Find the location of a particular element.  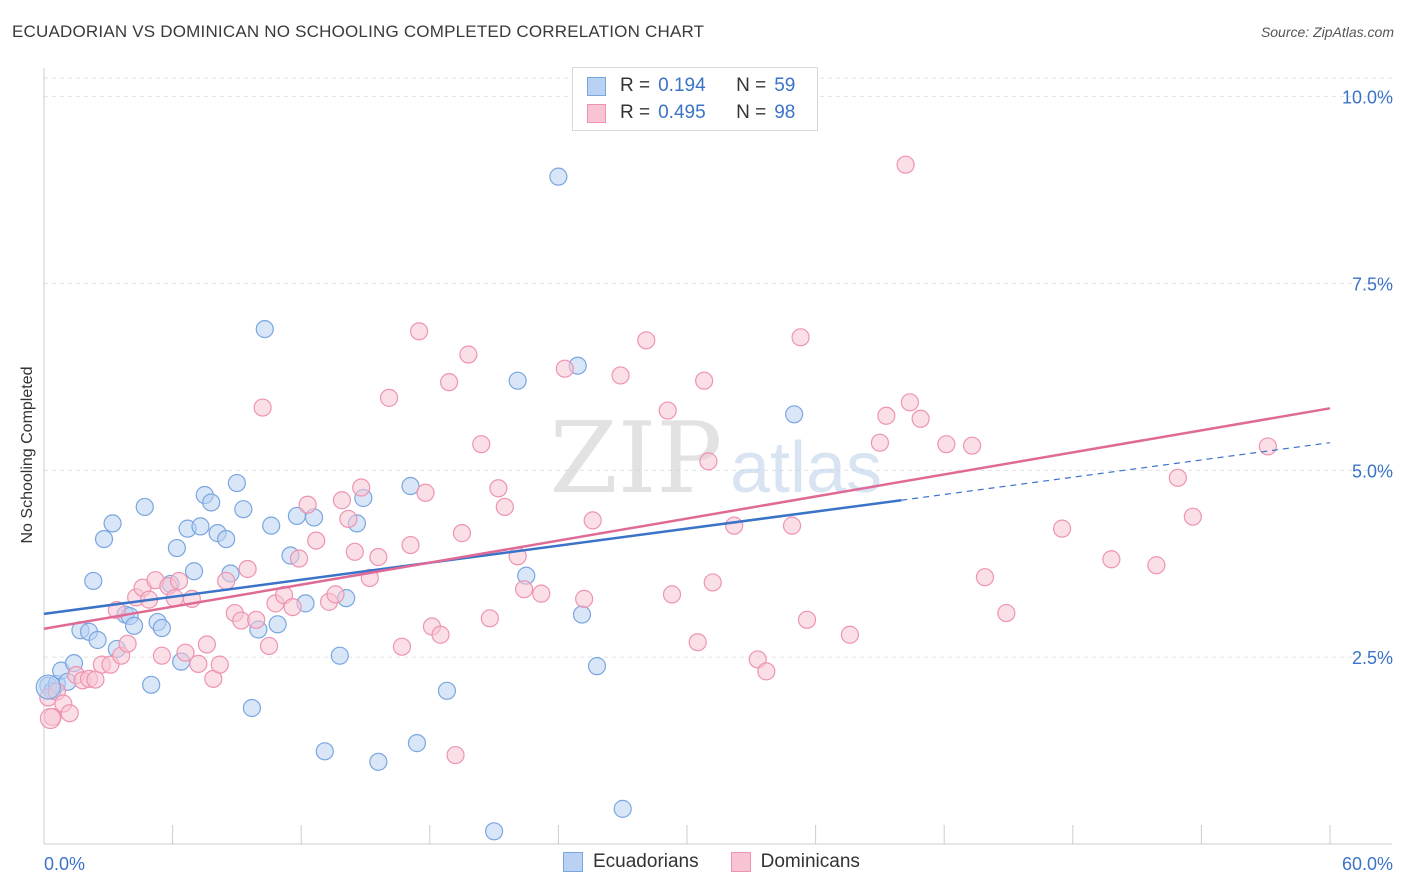

point-dominican-cluster is located at coordinates (50, 718).